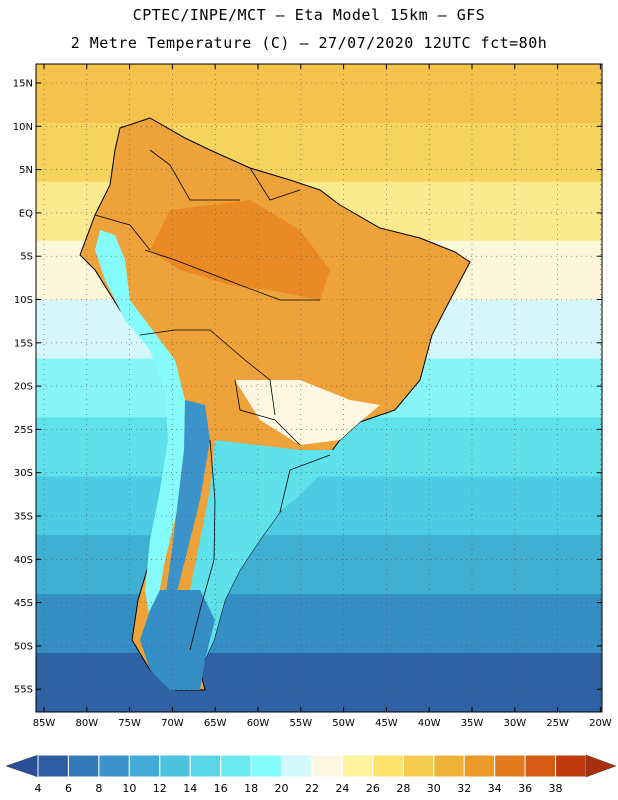  Describe the element at coordinates (23, 84) in the screenshot. I see `latitude-label: 15N` at that location.